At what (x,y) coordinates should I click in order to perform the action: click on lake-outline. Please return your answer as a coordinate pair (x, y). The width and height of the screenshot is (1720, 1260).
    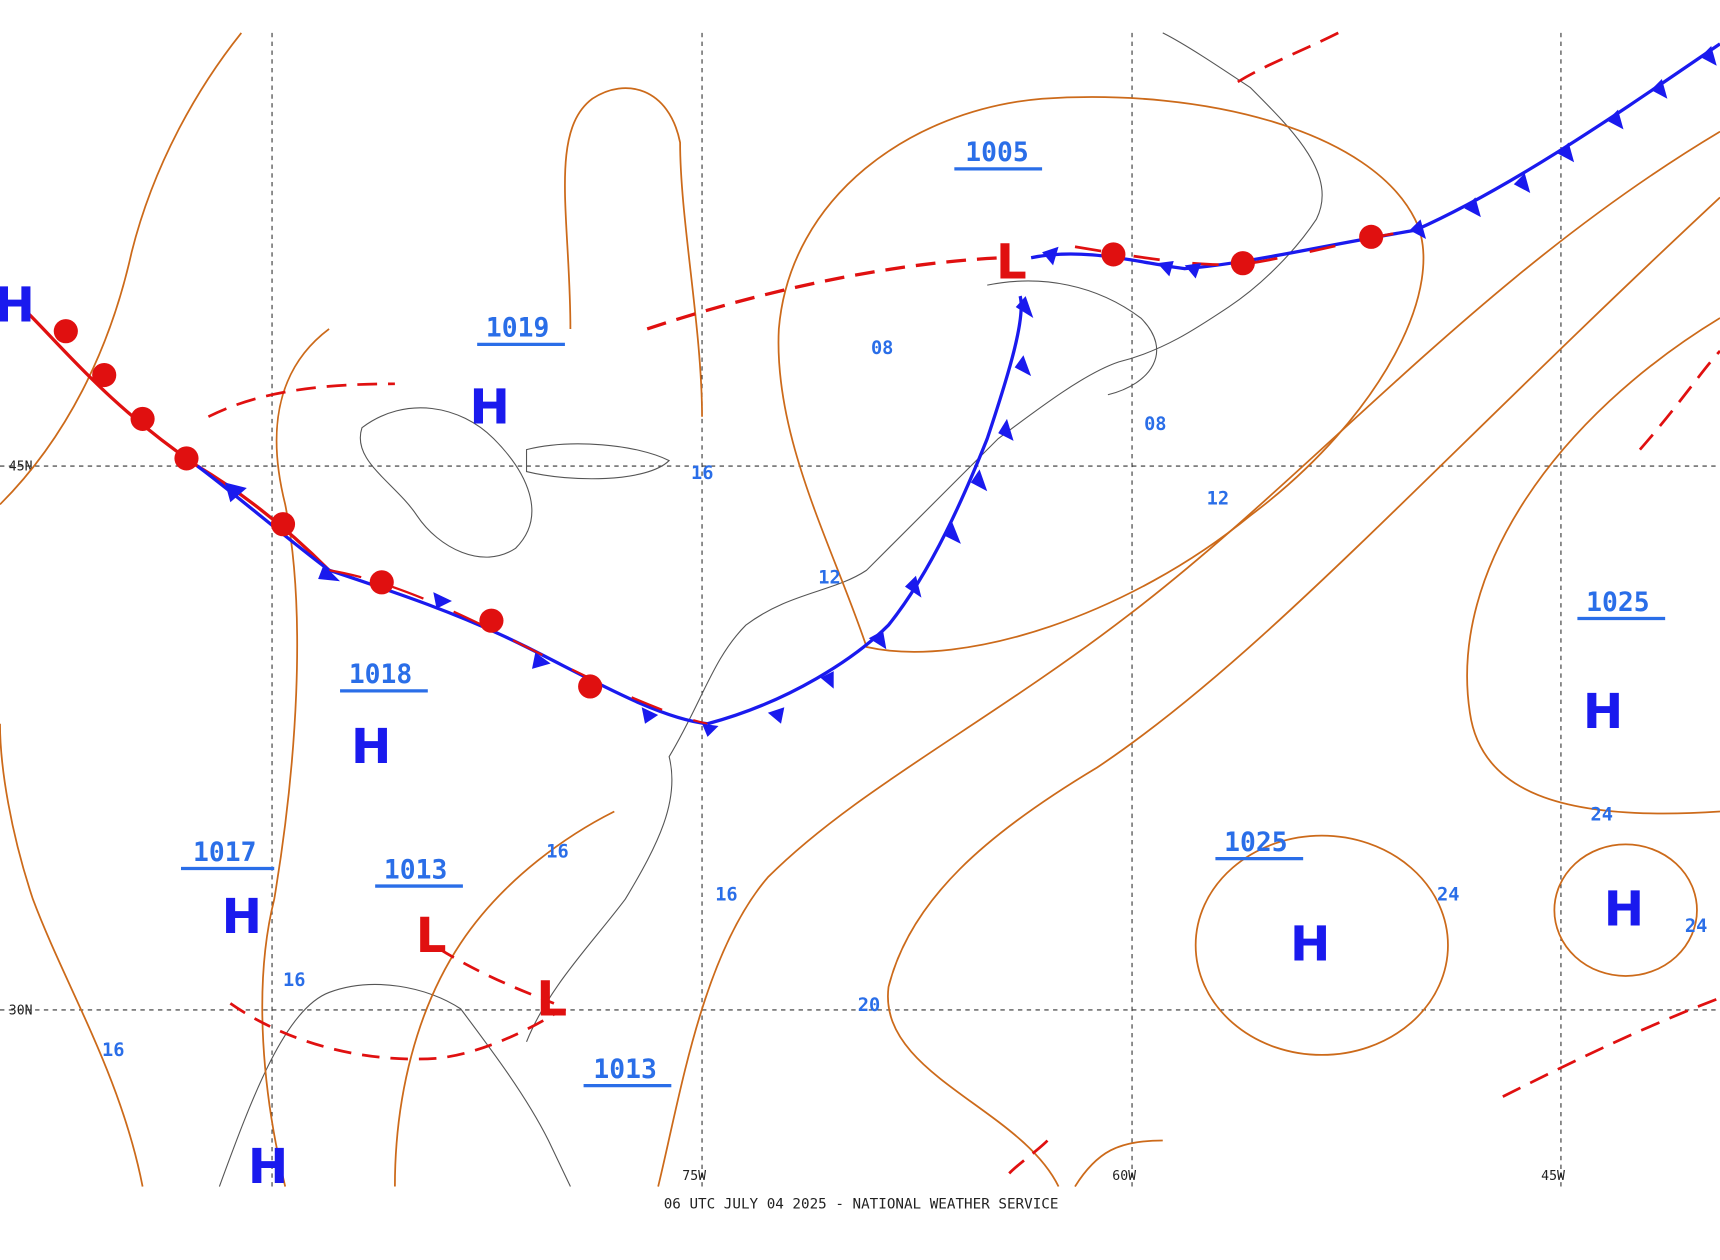
    Looking at the image, I should click on (515, 482).